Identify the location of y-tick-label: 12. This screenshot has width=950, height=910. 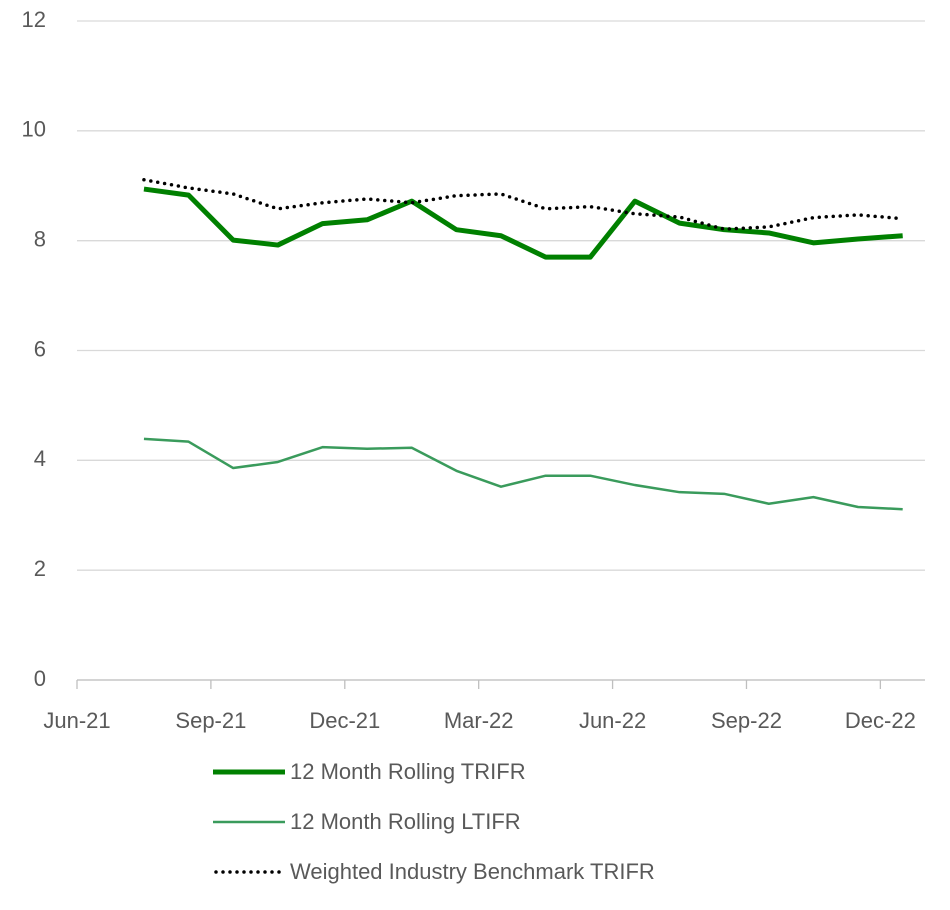
(34, 19).